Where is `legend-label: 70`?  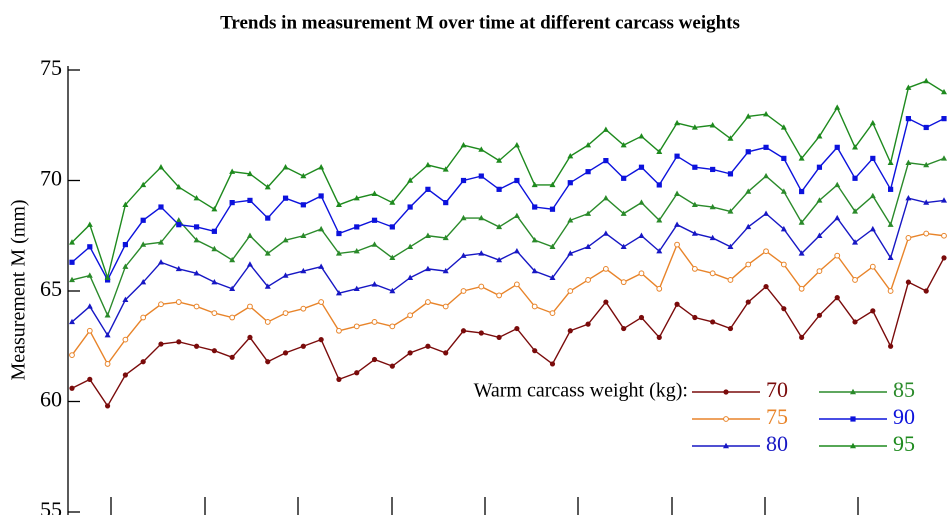 legend-label: 70 is located at coordinates (777, 389).